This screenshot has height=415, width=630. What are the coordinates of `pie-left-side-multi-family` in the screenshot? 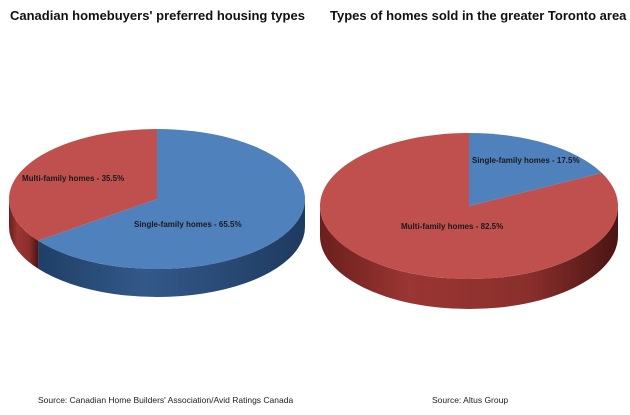 It's located at (24, 234).